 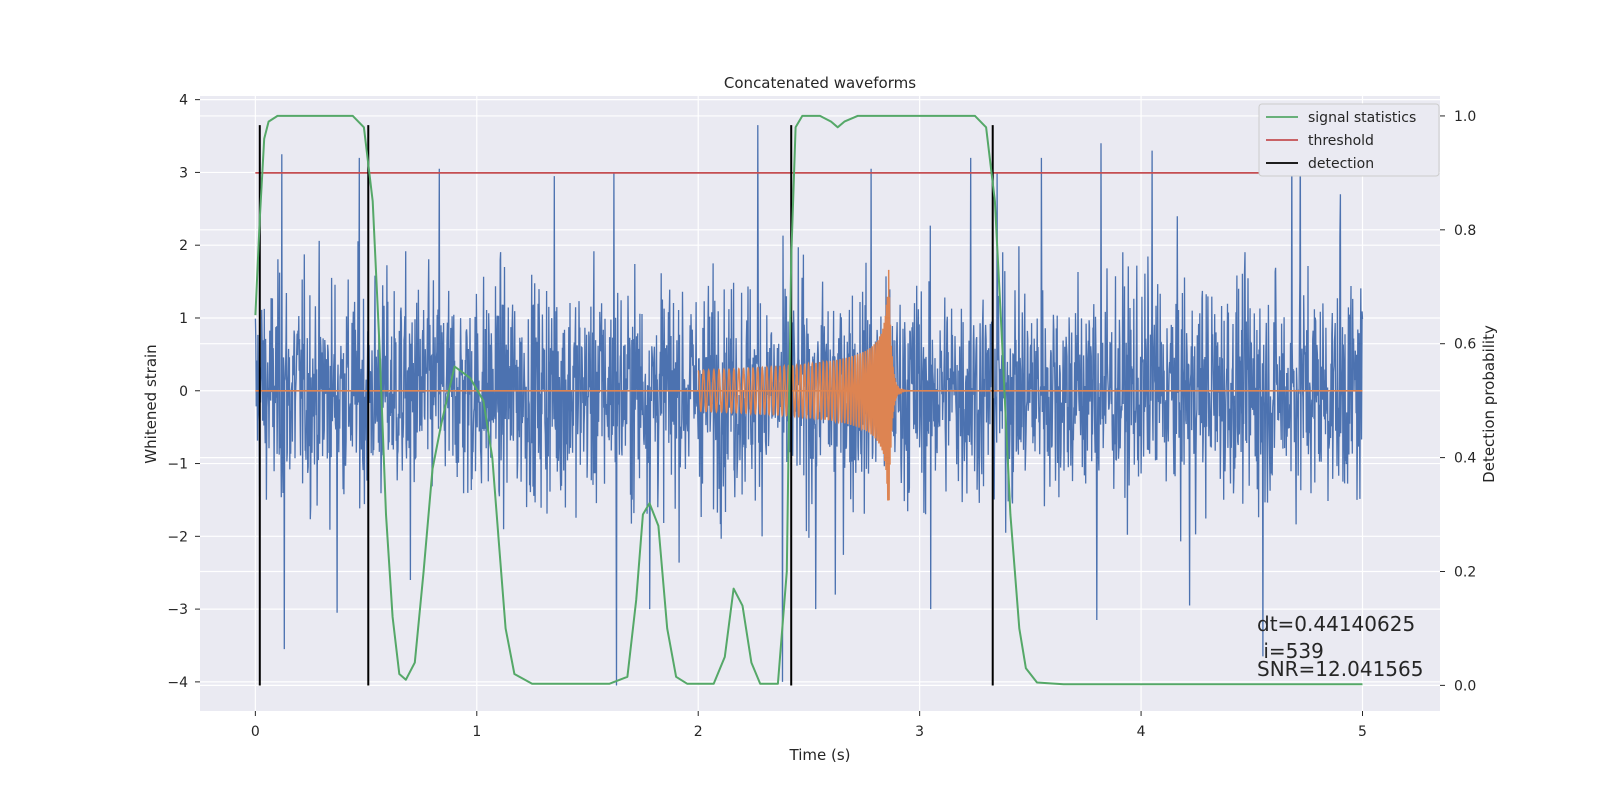 What do you see at coordinates (183, 173) in the screenshot?
I see `y-tick-label-7: 3` at bounding box center [183, 173].